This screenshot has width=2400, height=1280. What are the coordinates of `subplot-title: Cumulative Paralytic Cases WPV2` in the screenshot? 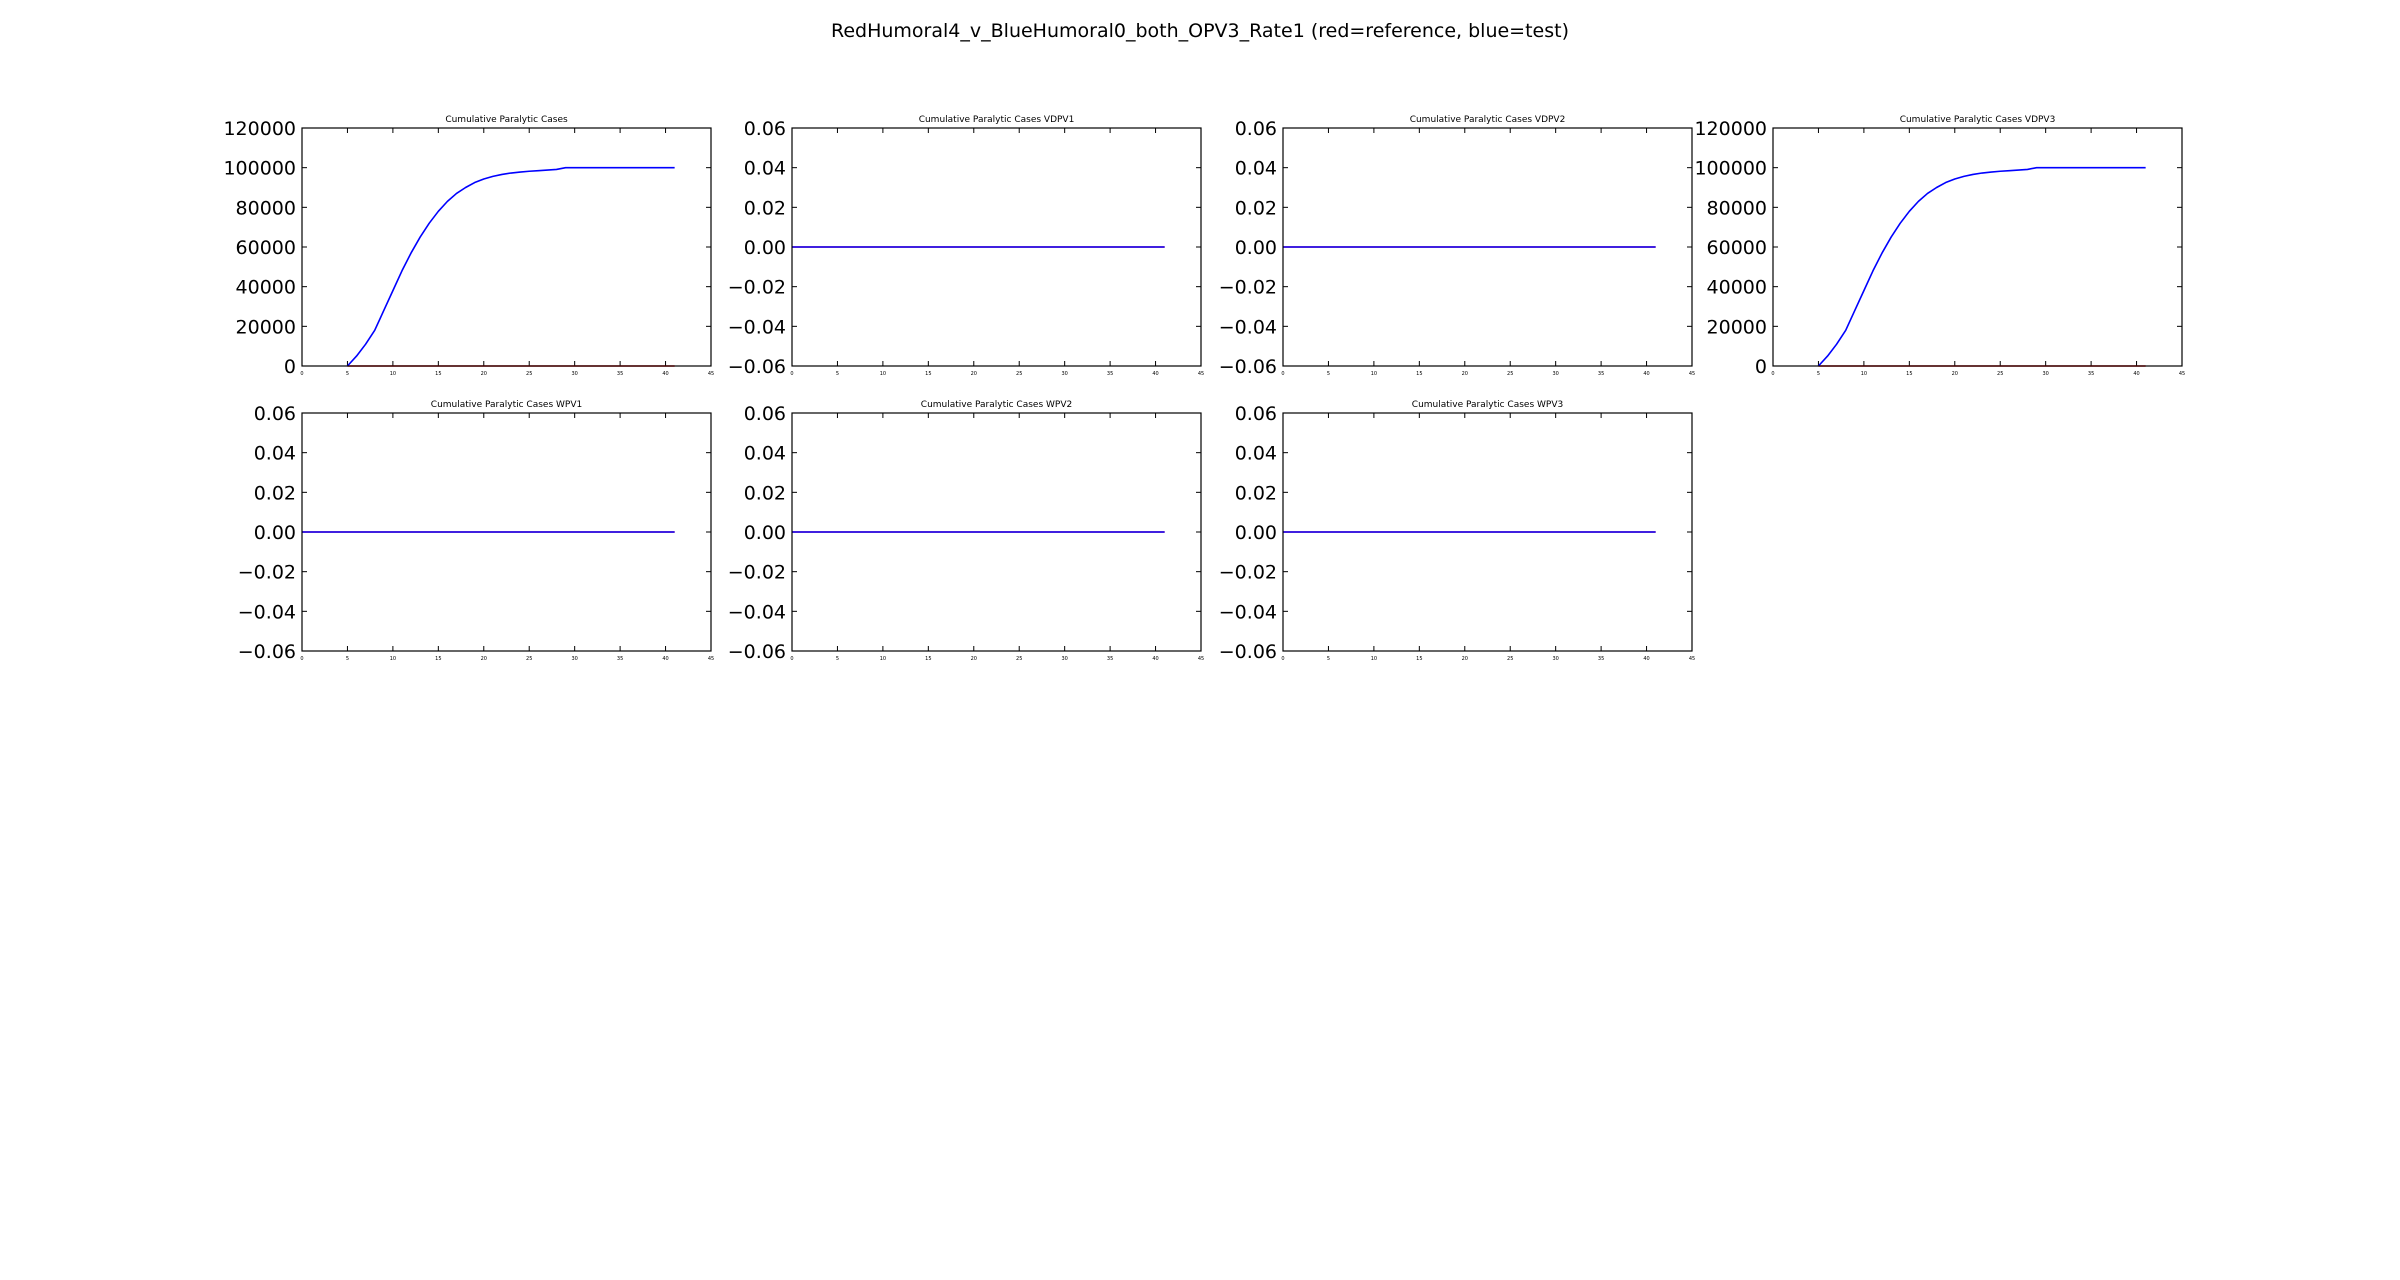 It's located at (996, 405).